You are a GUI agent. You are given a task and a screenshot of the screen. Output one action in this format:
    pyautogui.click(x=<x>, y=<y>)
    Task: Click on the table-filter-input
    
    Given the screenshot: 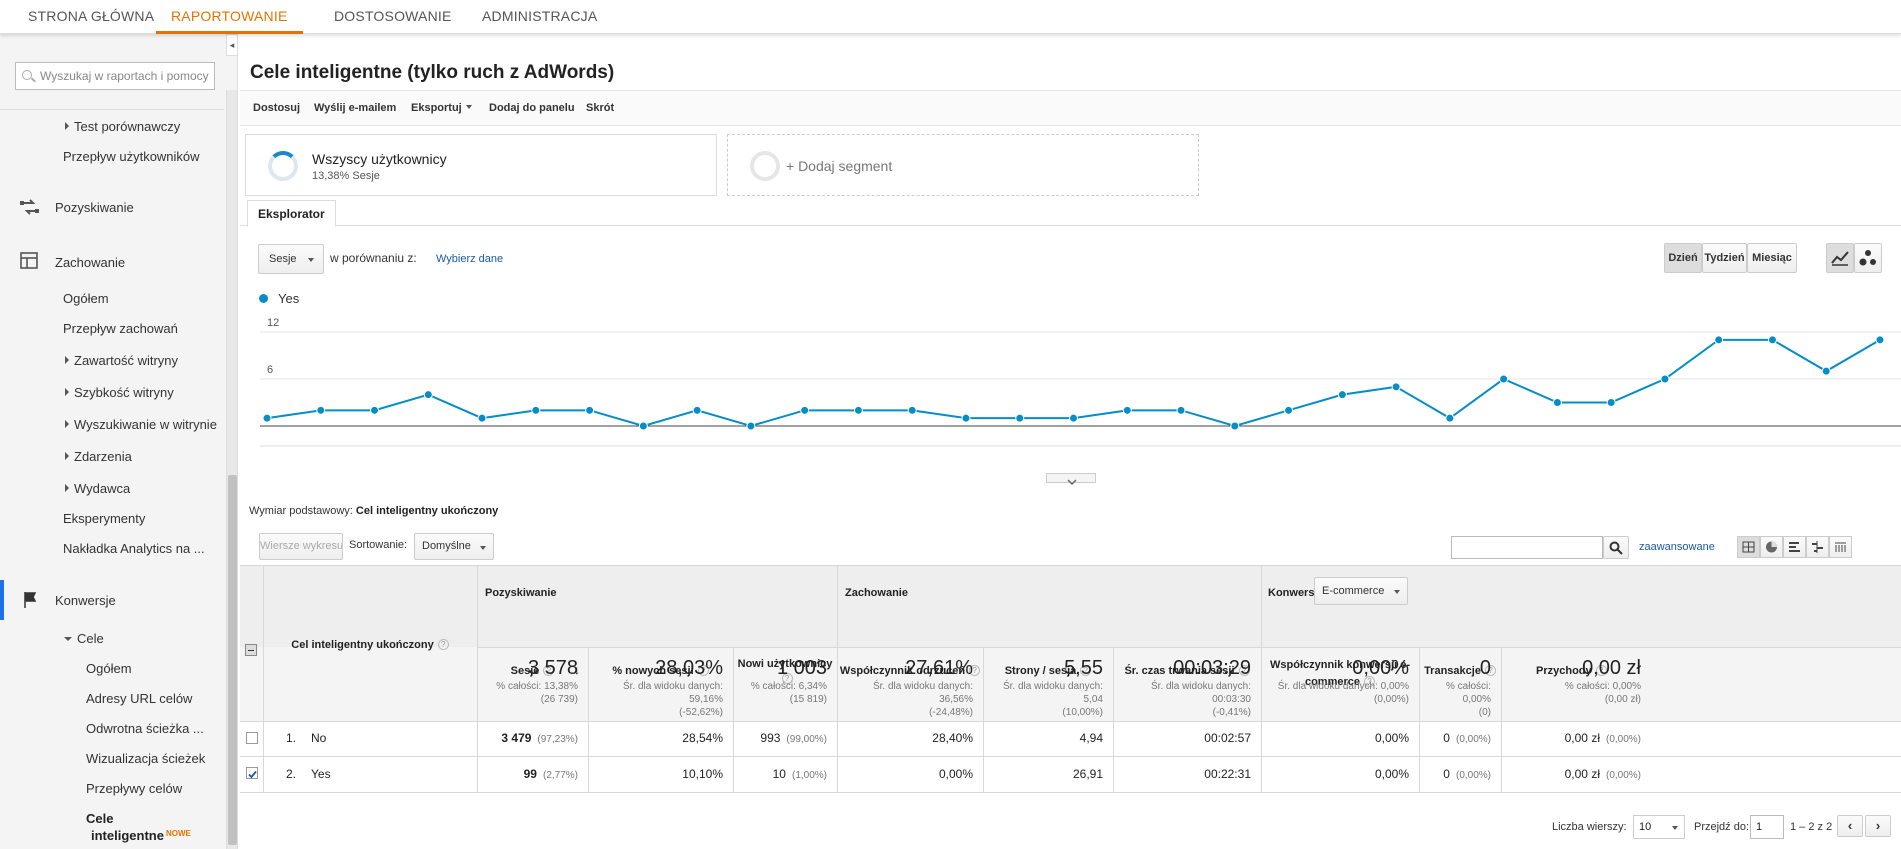 What is the action you would take?
    pyautogui.click(x=1527, y=547)
    